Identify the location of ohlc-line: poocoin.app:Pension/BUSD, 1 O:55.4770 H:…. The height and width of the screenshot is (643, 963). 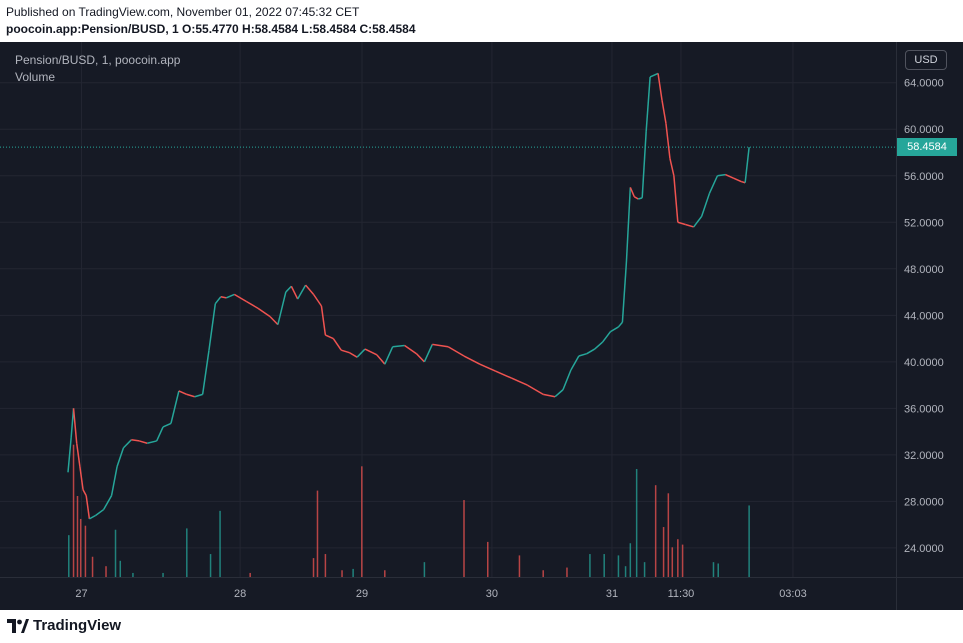
(211, 29).